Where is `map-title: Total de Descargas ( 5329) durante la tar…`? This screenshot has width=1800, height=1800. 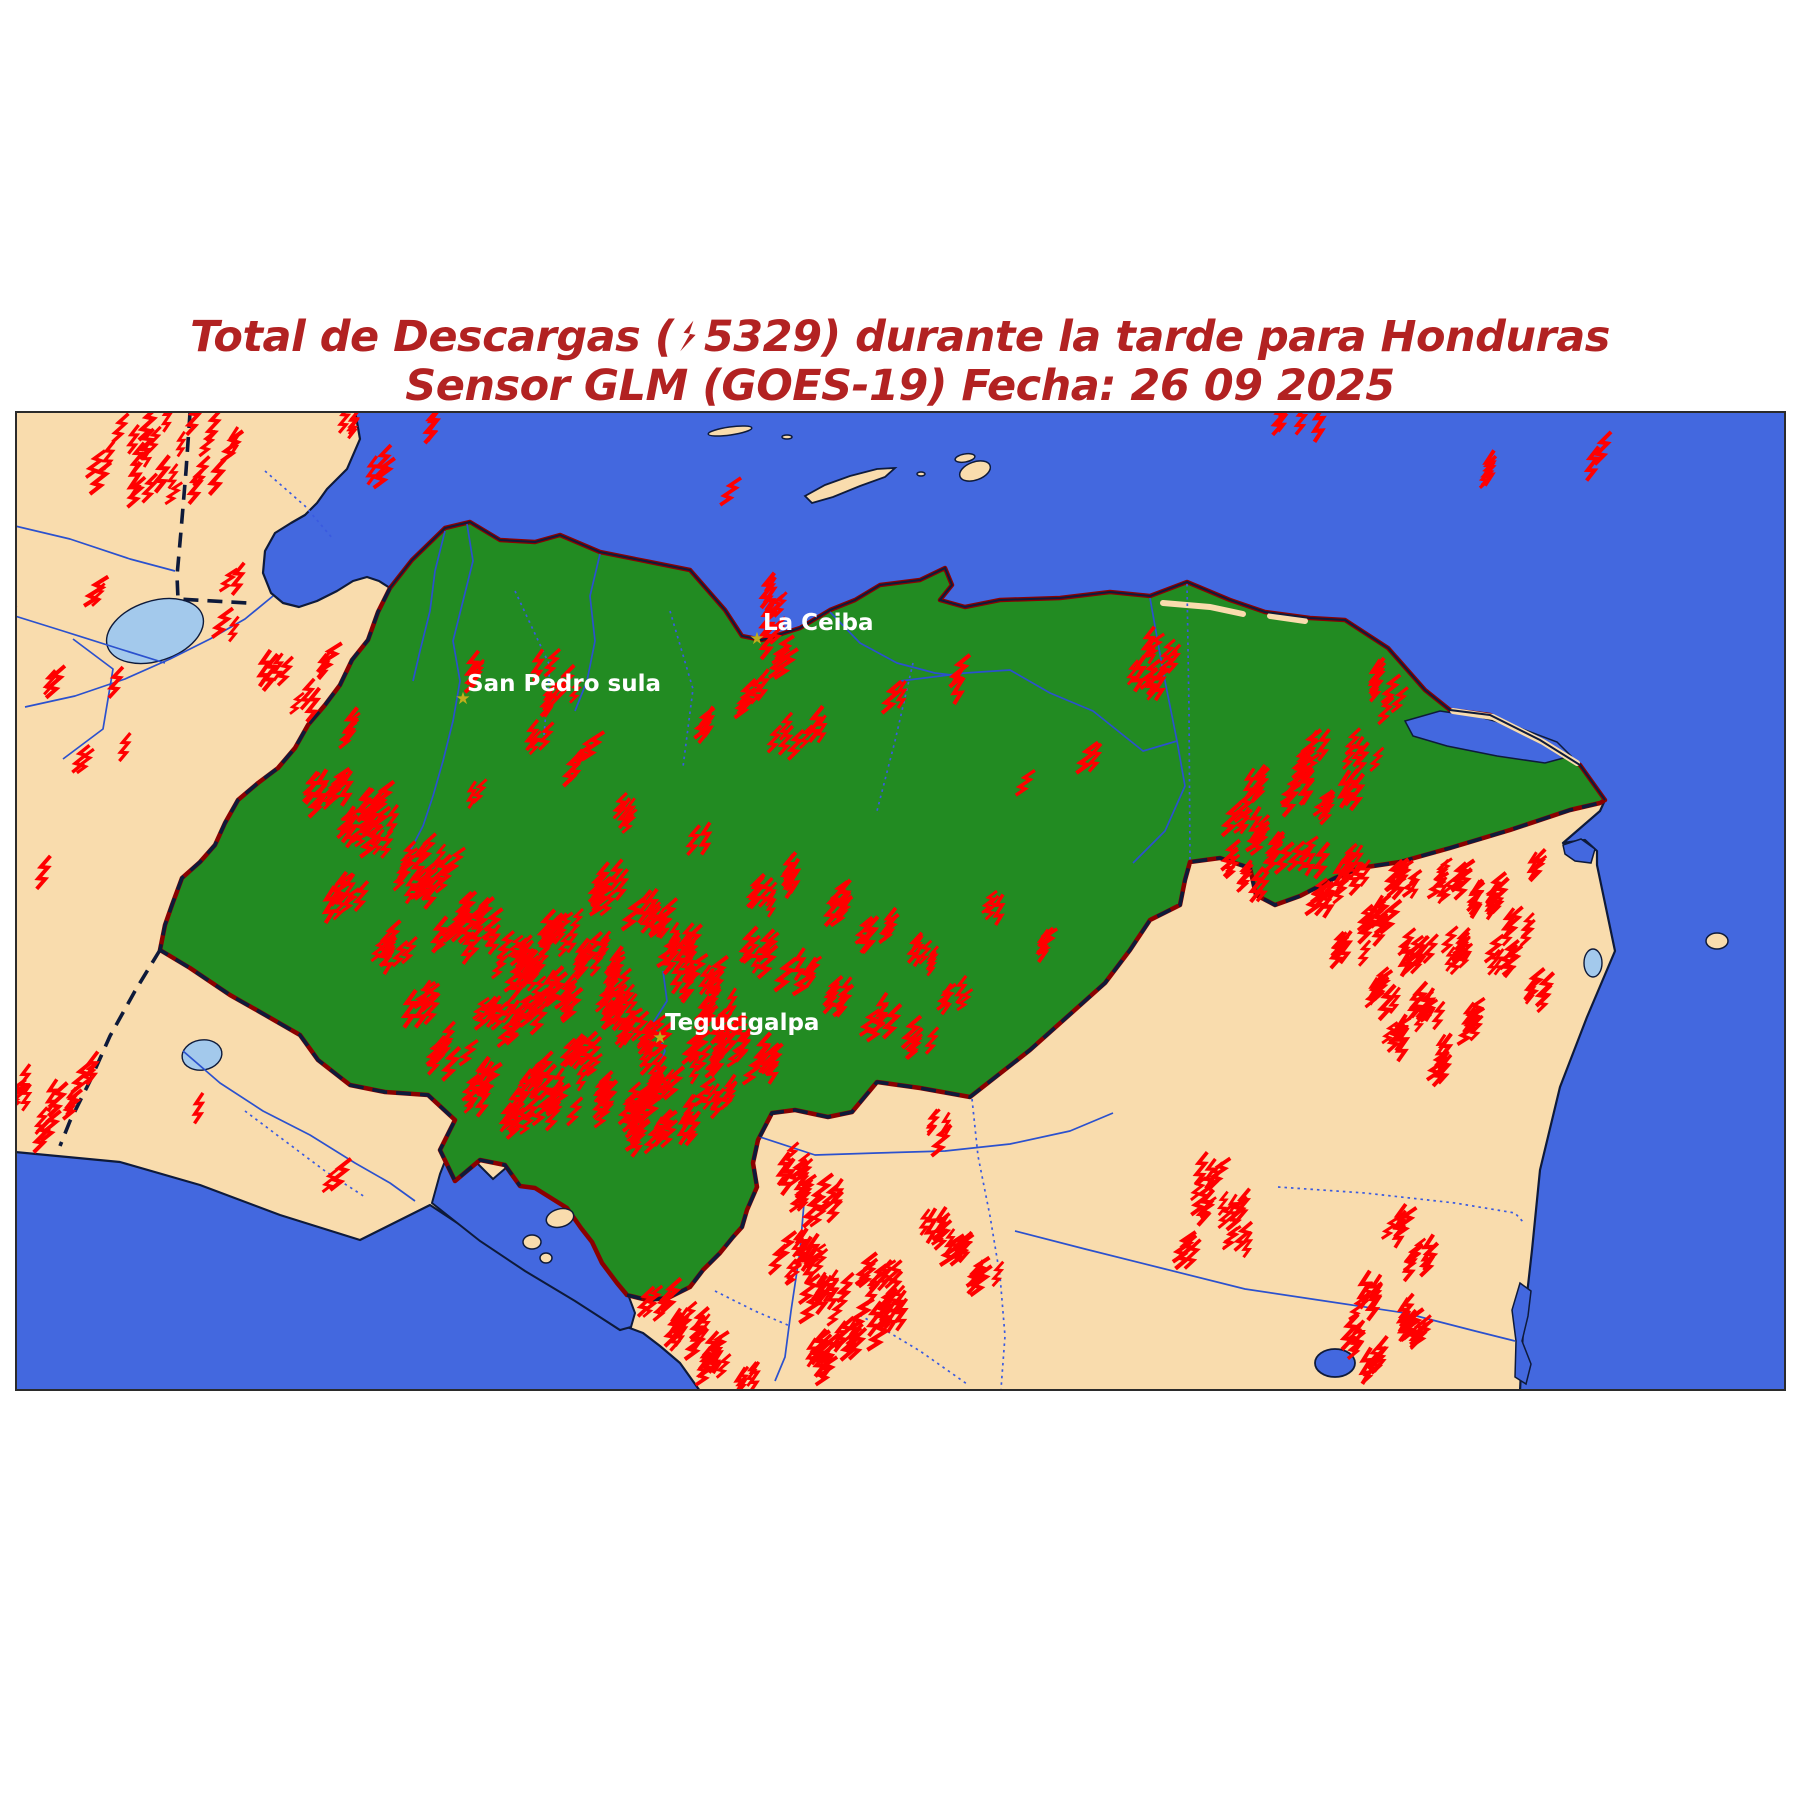
map-title: Total de Descargas ( 5329) durante la tar… is located at coordinates (900, 362).